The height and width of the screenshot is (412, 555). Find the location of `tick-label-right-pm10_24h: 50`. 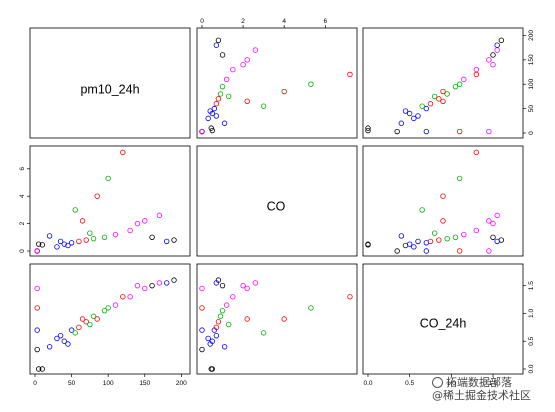

tick-label-right-pm10_24h: 50 is located at coordinates (531, 109).